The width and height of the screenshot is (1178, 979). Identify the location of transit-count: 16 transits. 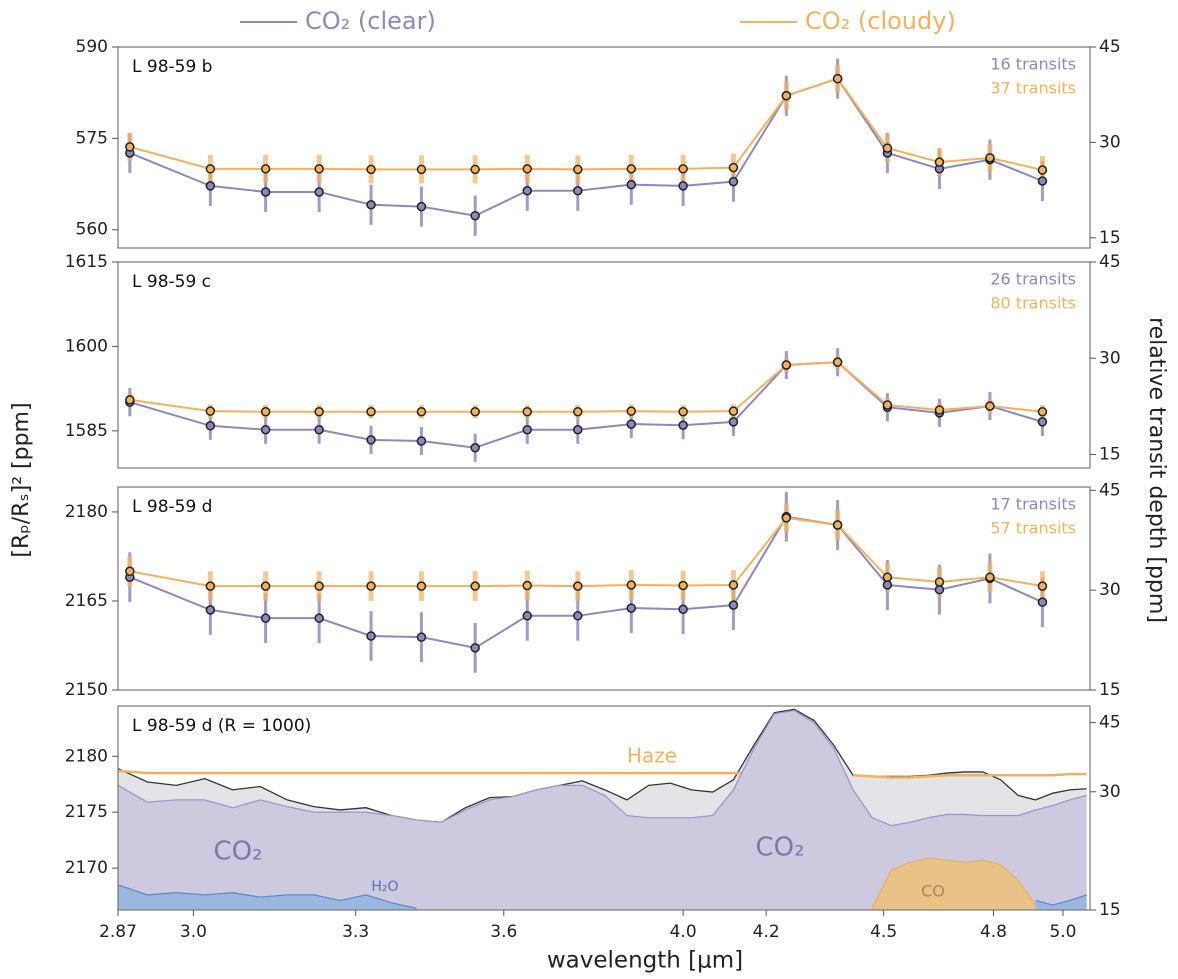
(1033, 64).